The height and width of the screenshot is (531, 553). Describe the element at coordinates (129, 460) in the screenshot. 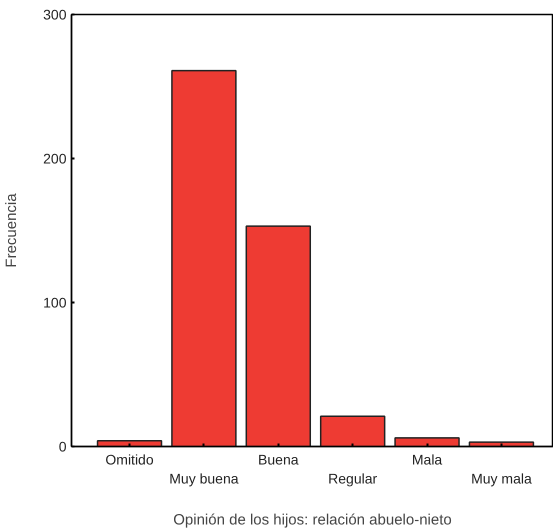

I see `x-tick-label: Omitido` at that location.